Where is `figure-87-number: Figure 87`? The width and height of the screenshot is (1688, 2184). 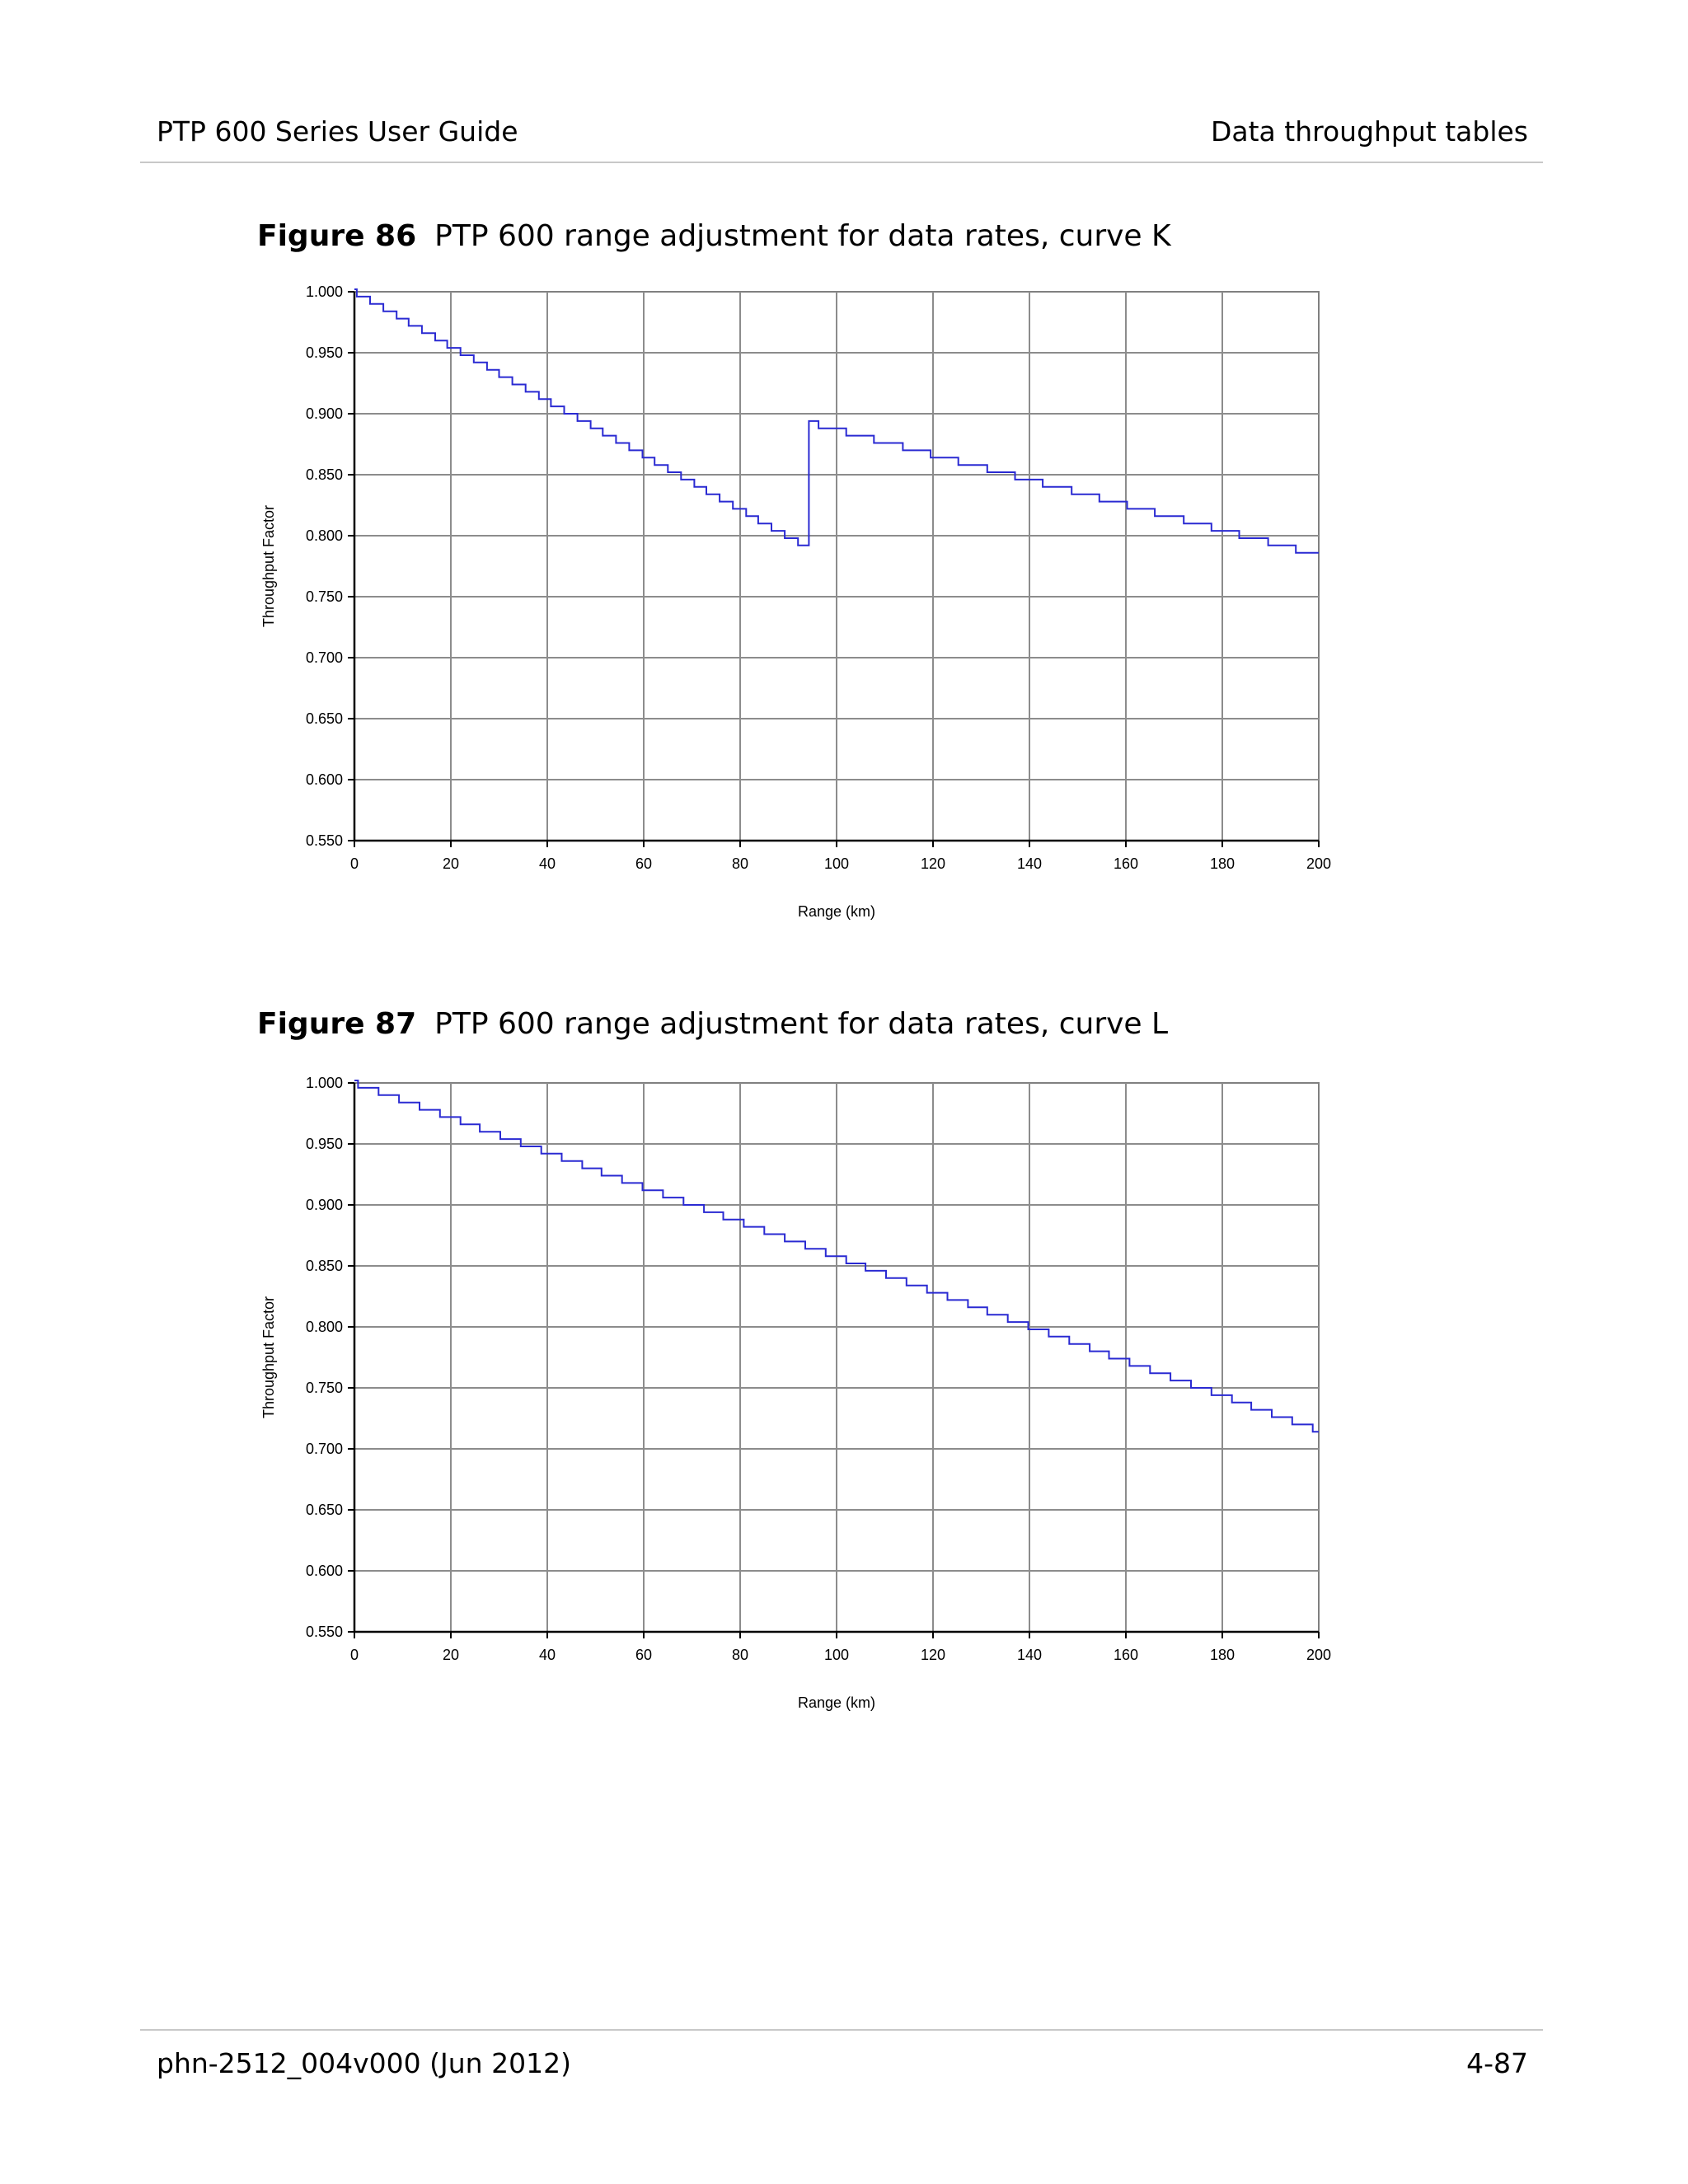 figure-87-number: Figure 87 is located at coordinates (337, 1024).